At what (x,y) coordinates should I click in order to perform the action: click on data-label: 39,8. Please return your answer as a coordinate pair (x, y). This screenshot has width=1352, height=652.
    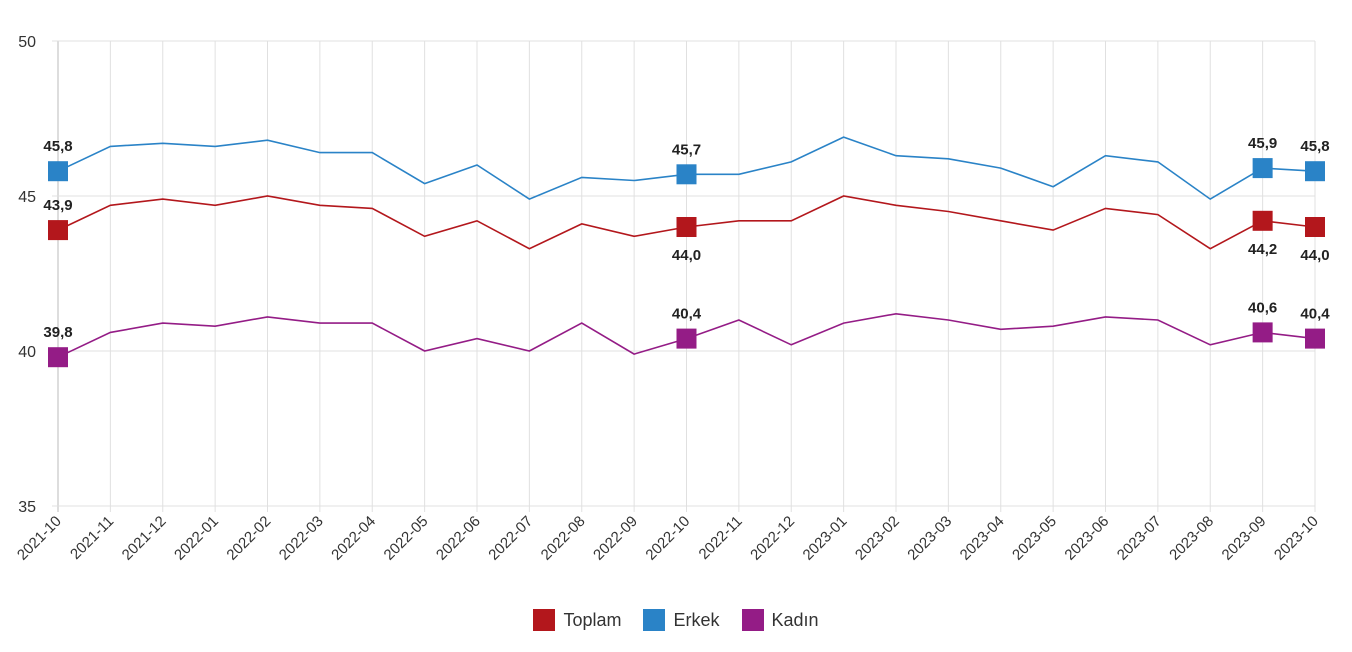
    Looking at the image, I should click on (57, 332).